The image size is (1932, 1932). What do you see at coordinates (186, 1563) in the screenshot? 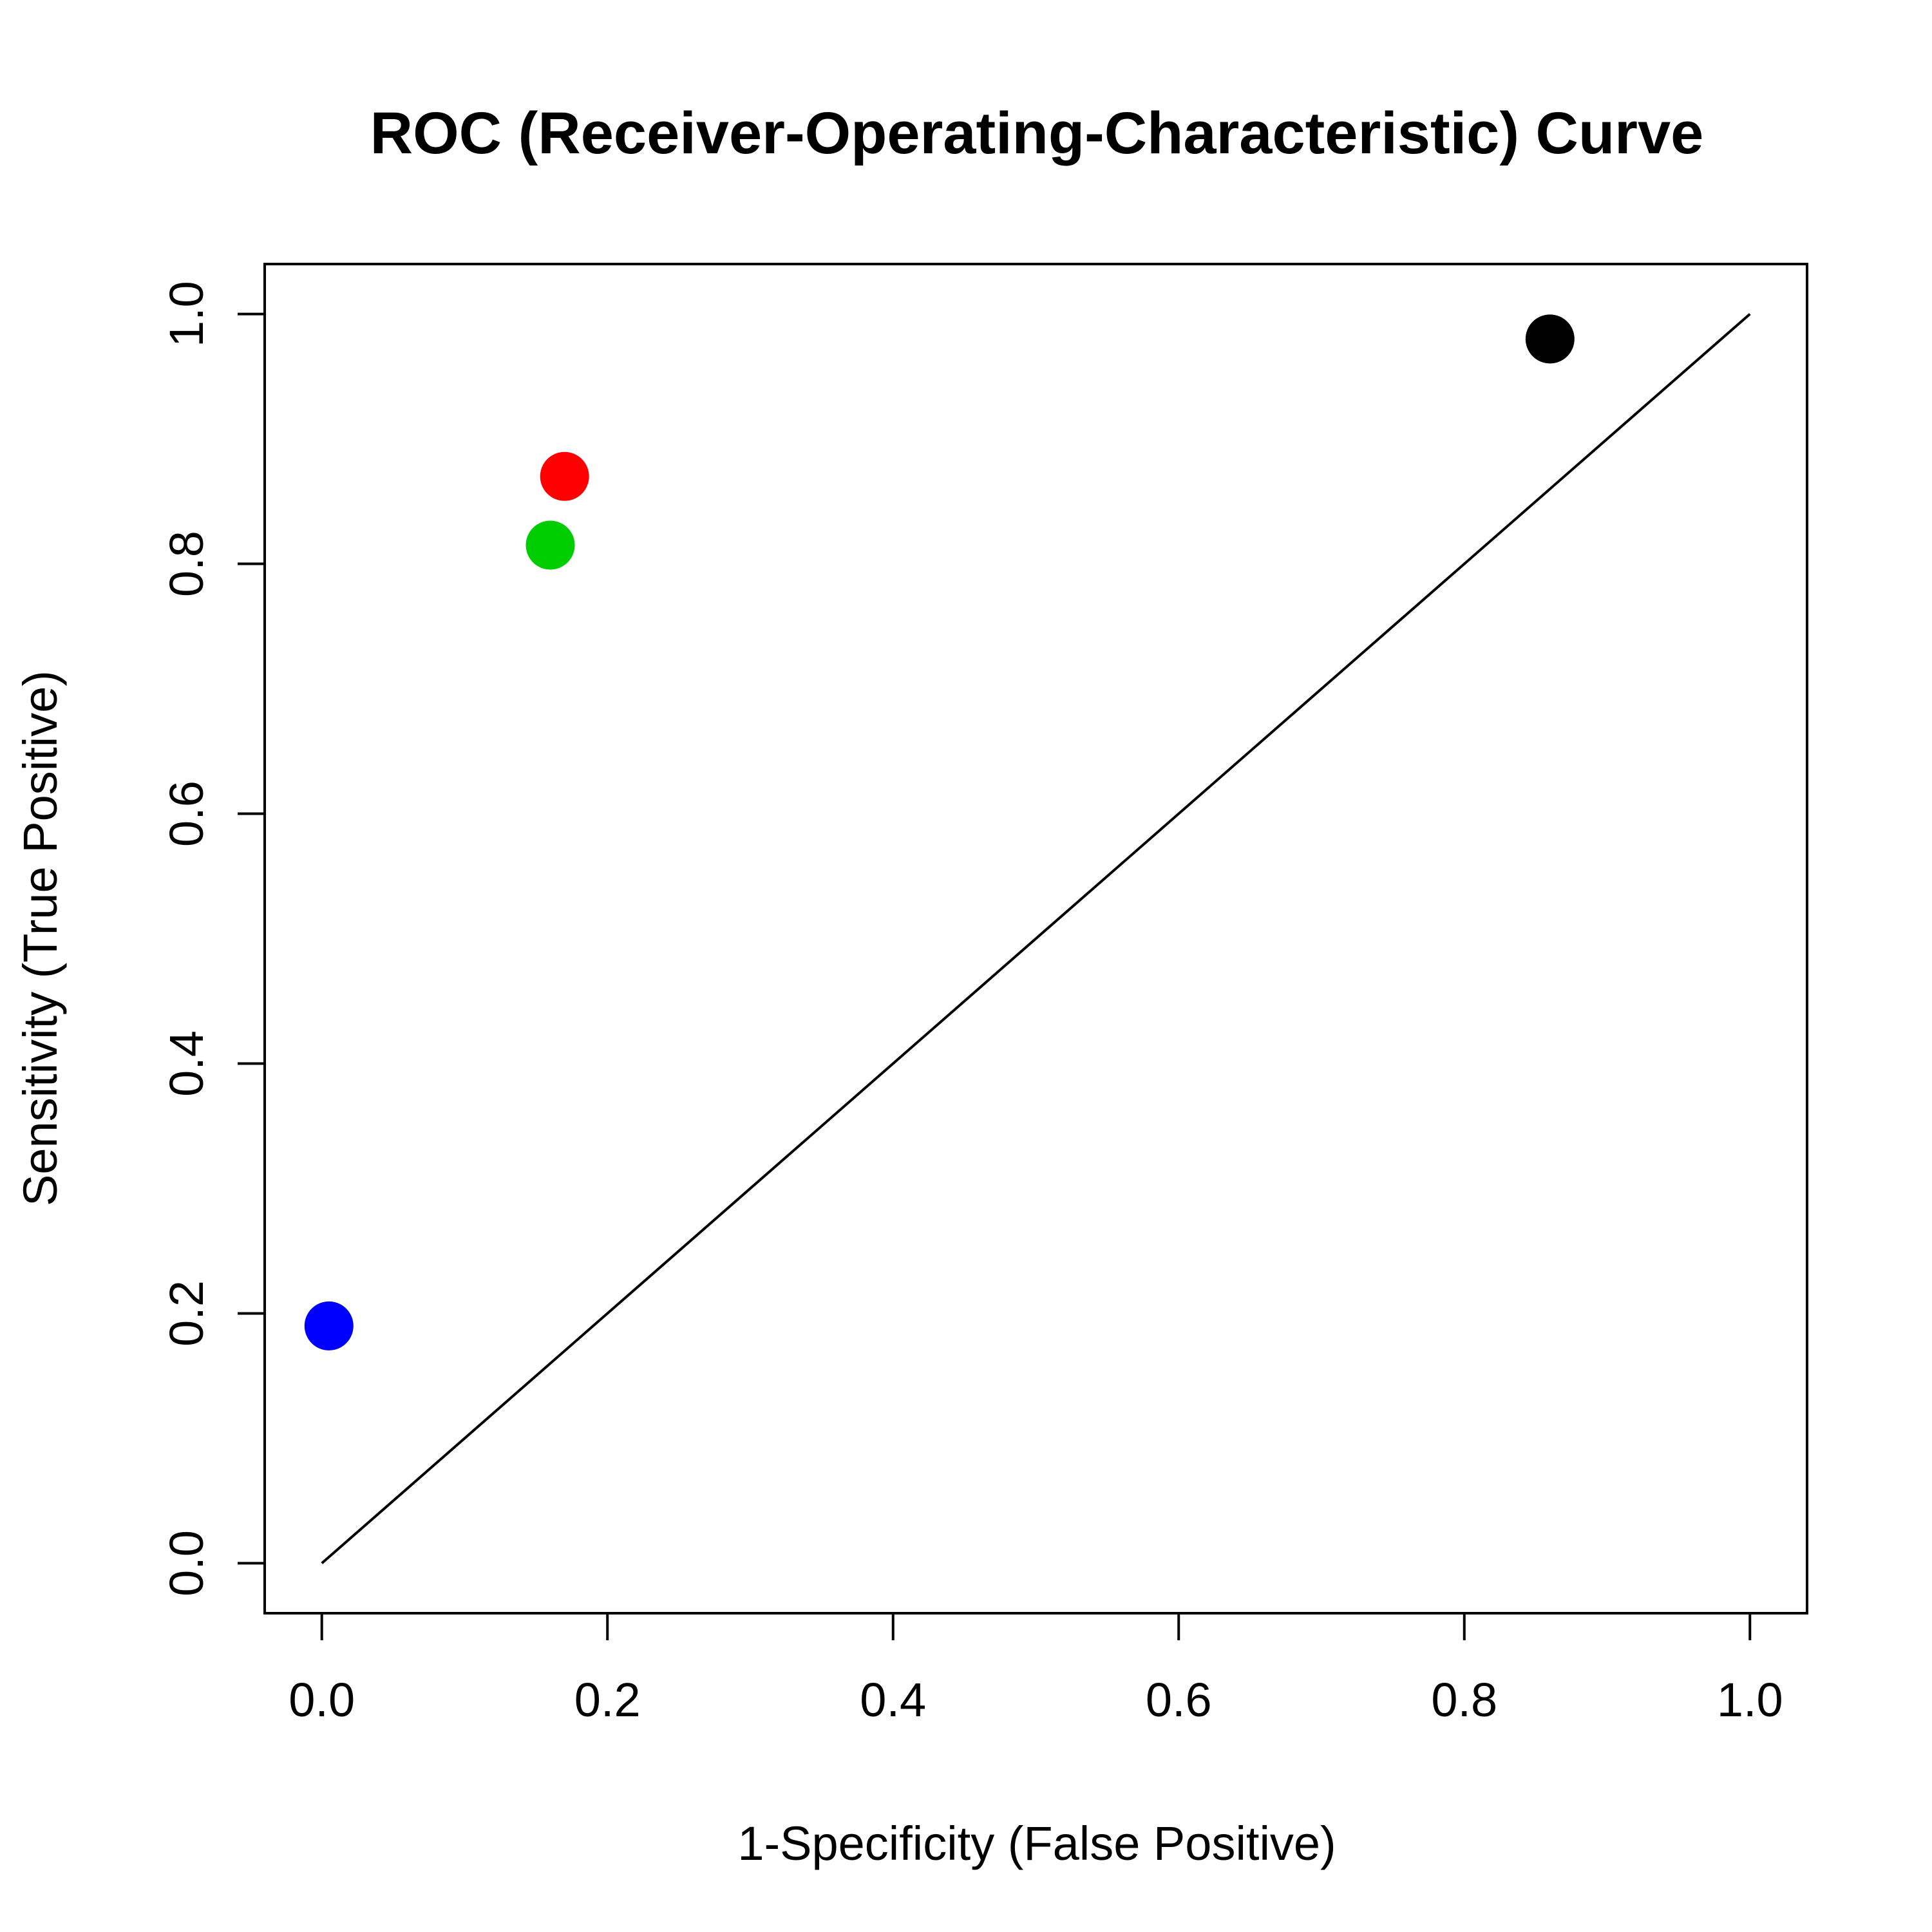
I see `y-tick-label: 0.0` at bounding box center [186, 1563].